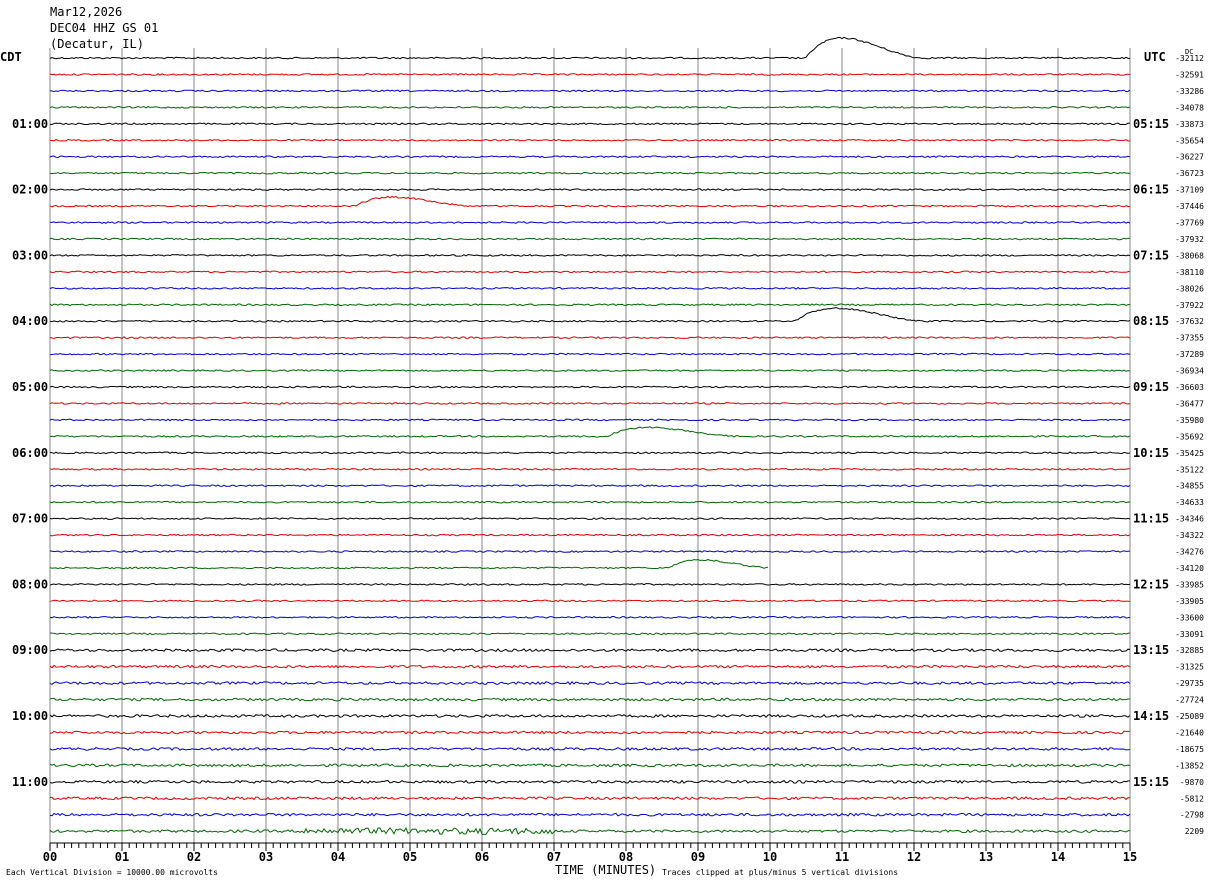 This screenshot has width=1210, height=886. I want to click on right-timezone-label: UTC, so click(1155, 57).